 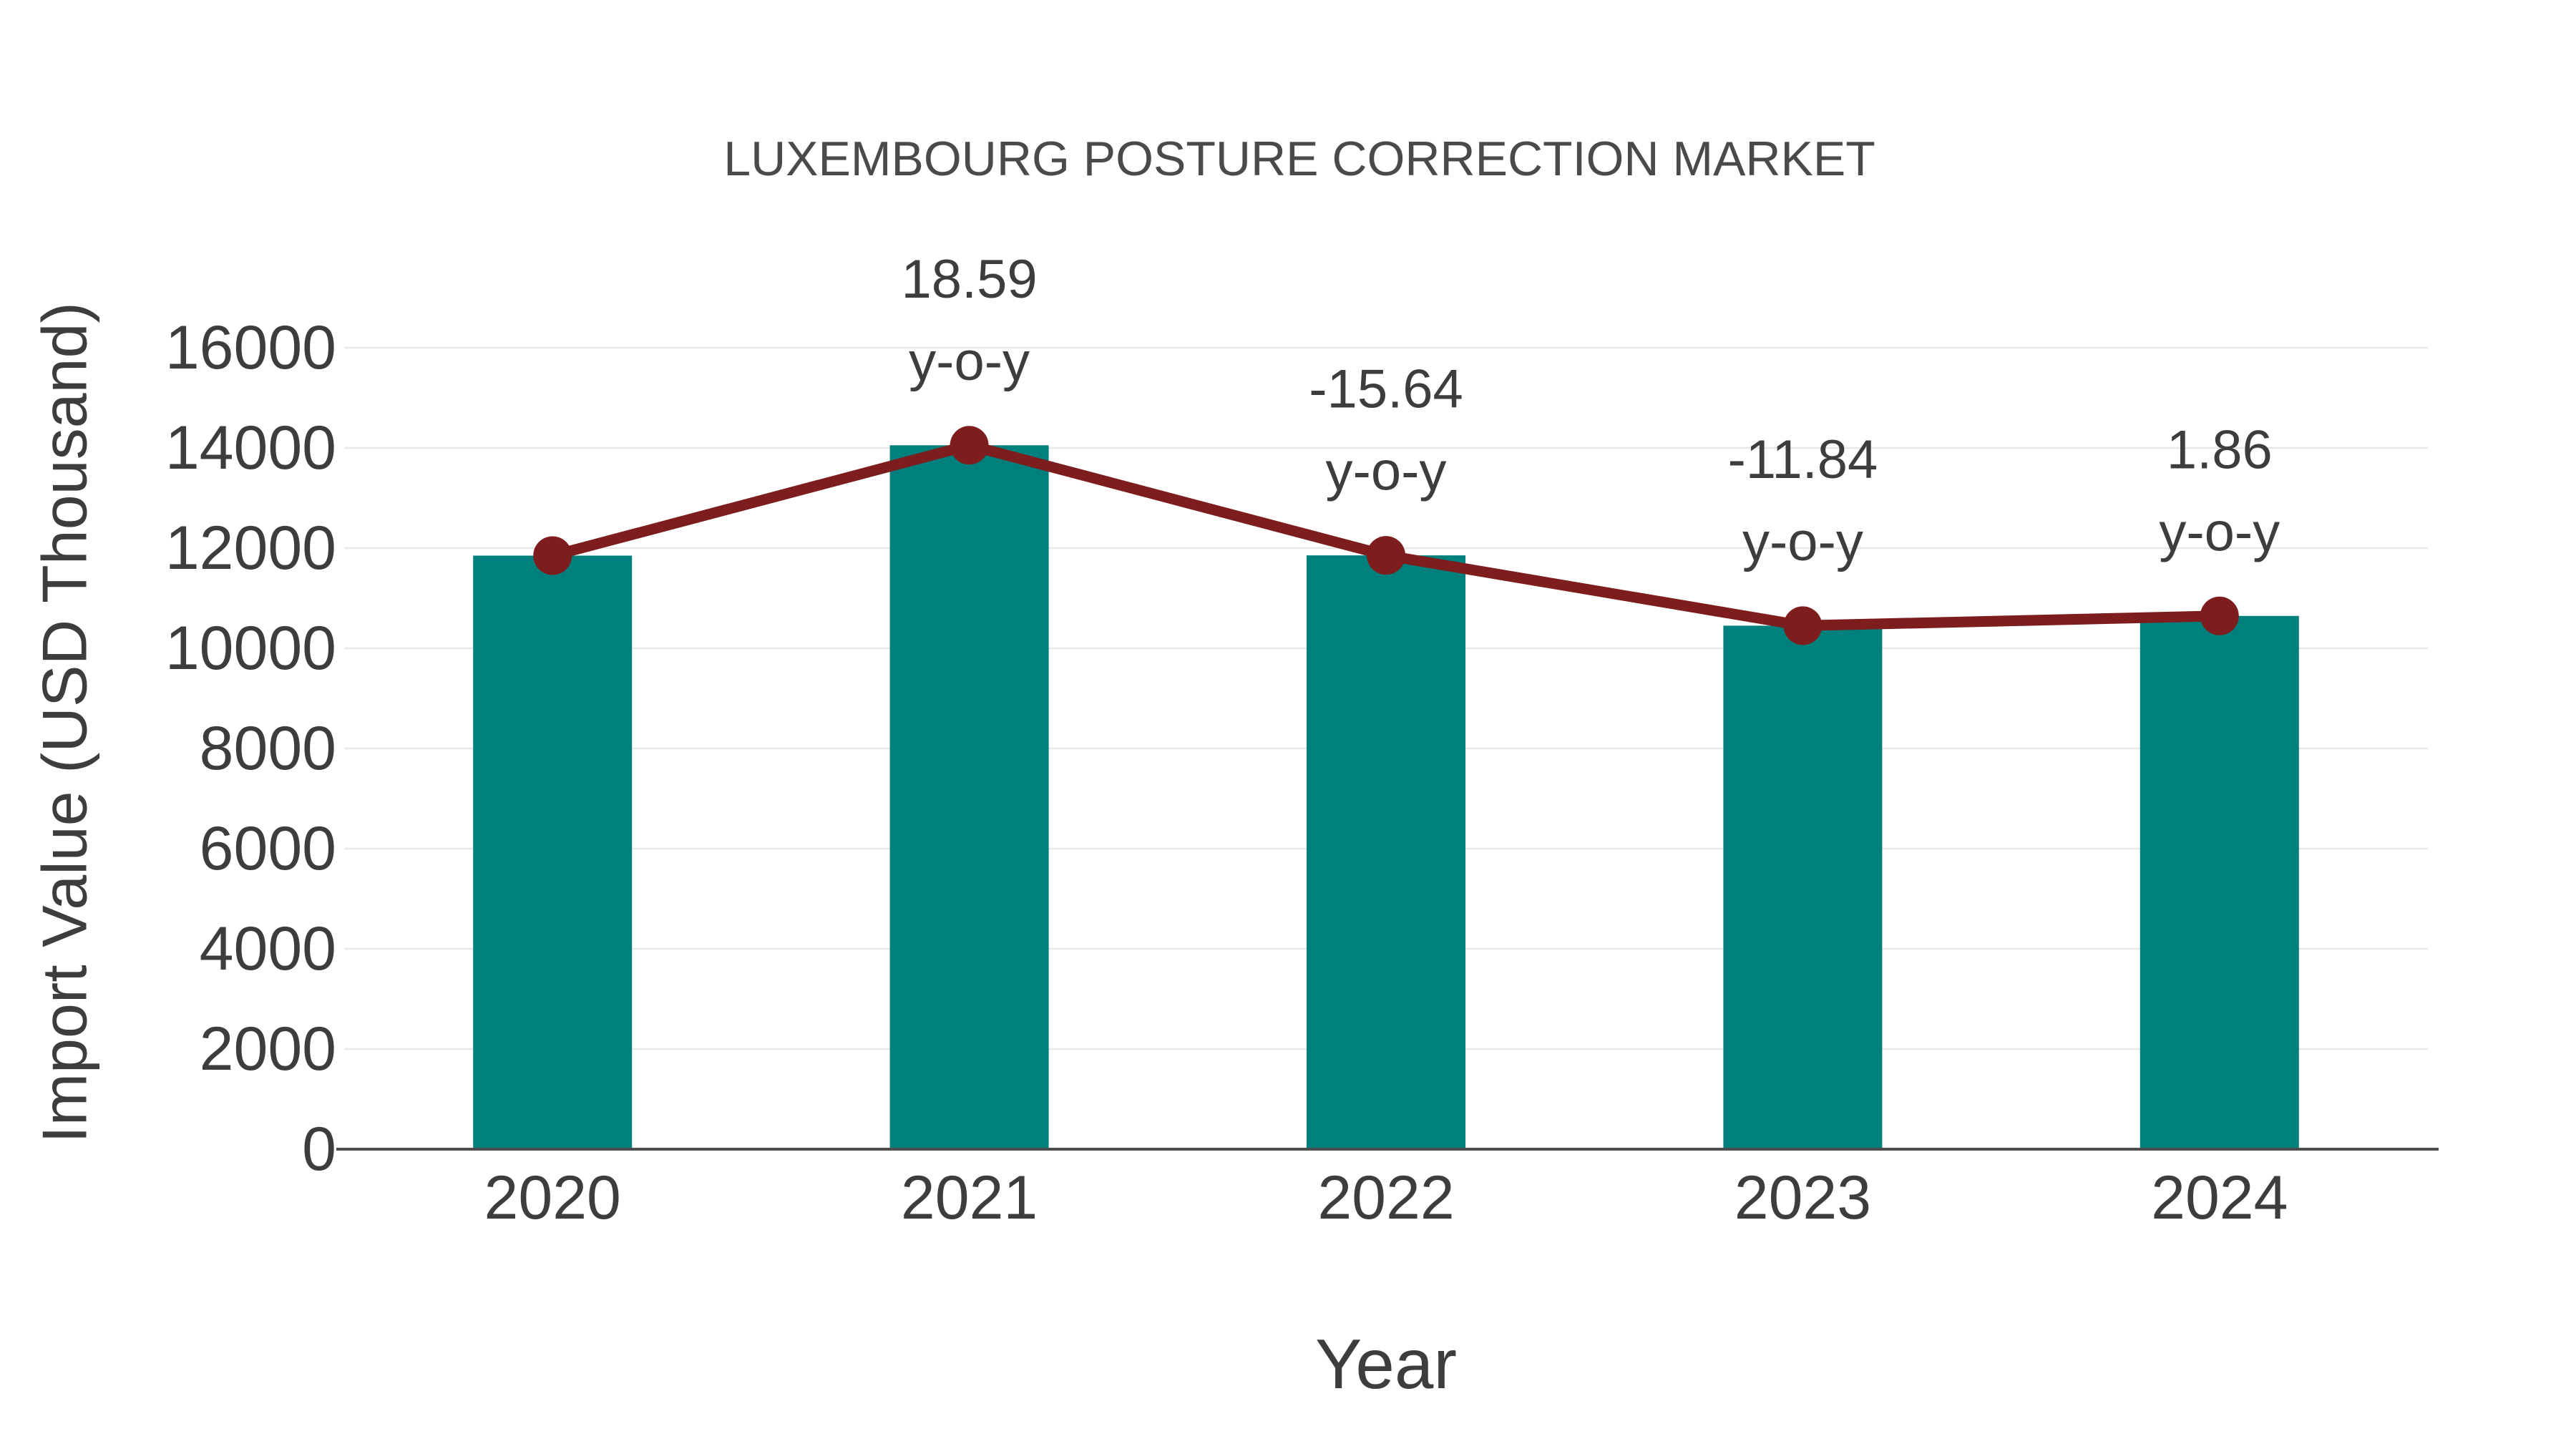 What do you see at coordinates (1386, 555) in the screenshot?
I see `marker-2022` at bounding box center [1386, 555].